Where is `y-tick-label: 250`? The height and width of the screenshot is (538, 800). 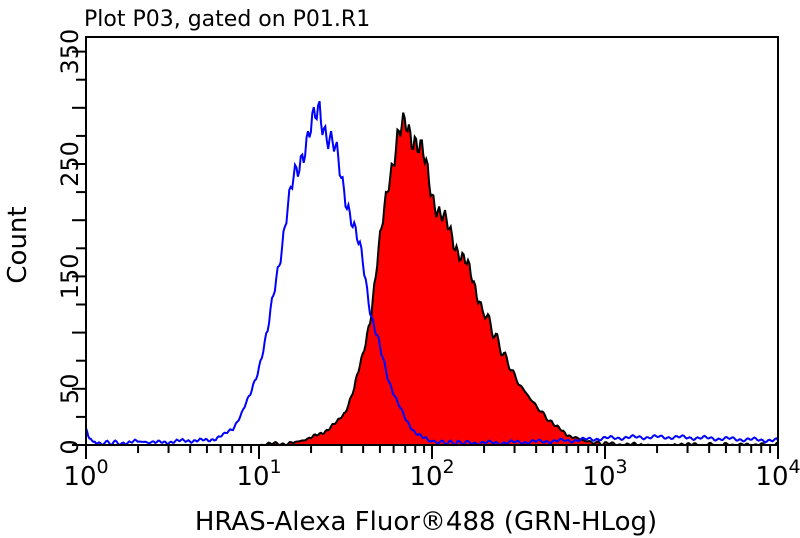 y-tick-label: 250 is located at coordinates (70, 164).